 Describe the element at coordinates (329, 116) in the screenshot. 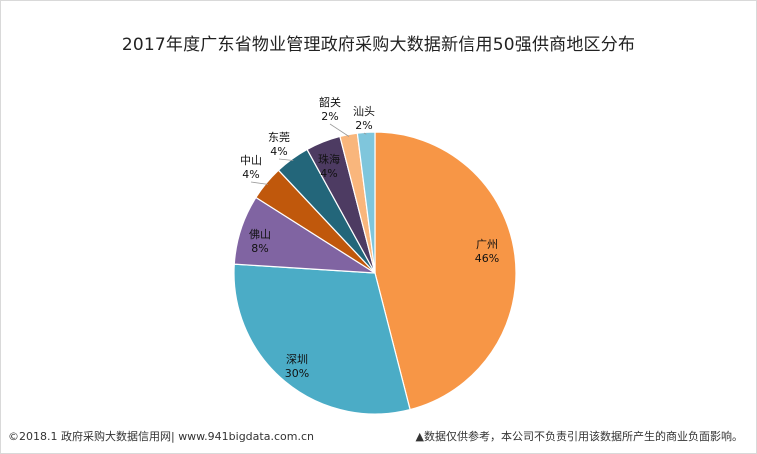

I see `slice-value-6: 2%` at that location.